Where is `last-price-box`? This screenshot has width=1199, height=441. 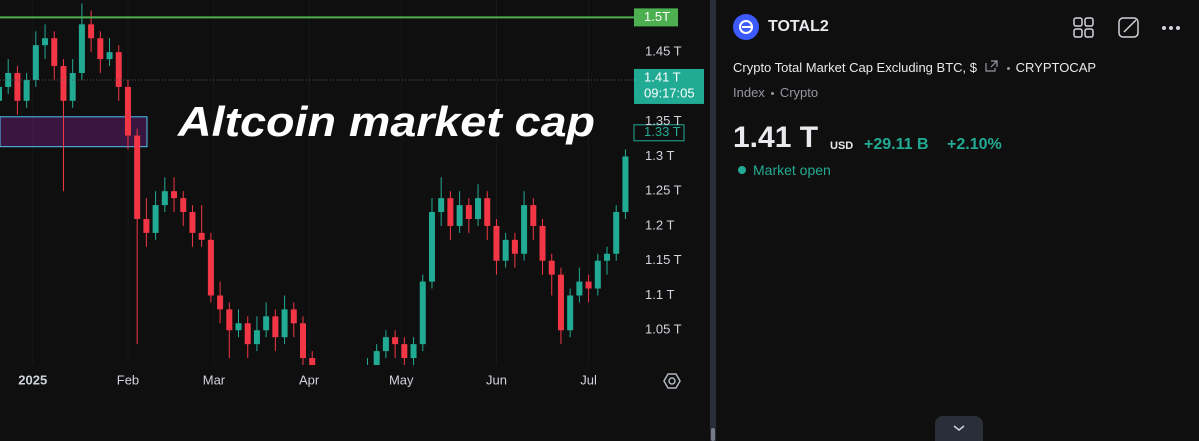 last-price-box is located at coordinates (669, 86).